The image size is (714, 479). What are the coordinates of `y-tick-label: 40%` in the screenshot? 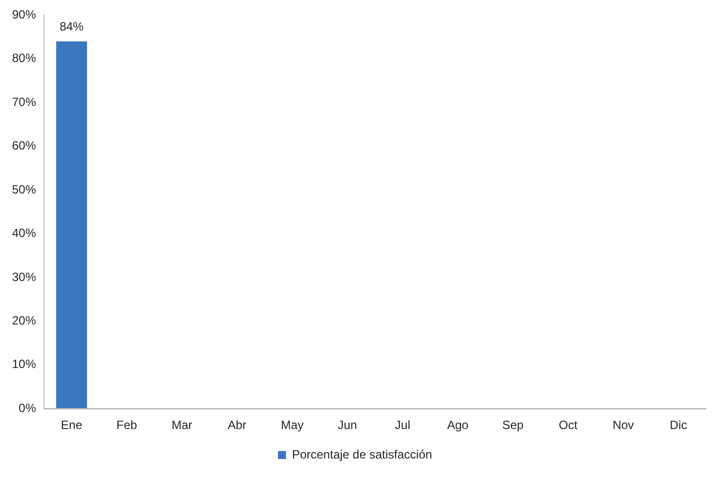 It's located at (24, 233).